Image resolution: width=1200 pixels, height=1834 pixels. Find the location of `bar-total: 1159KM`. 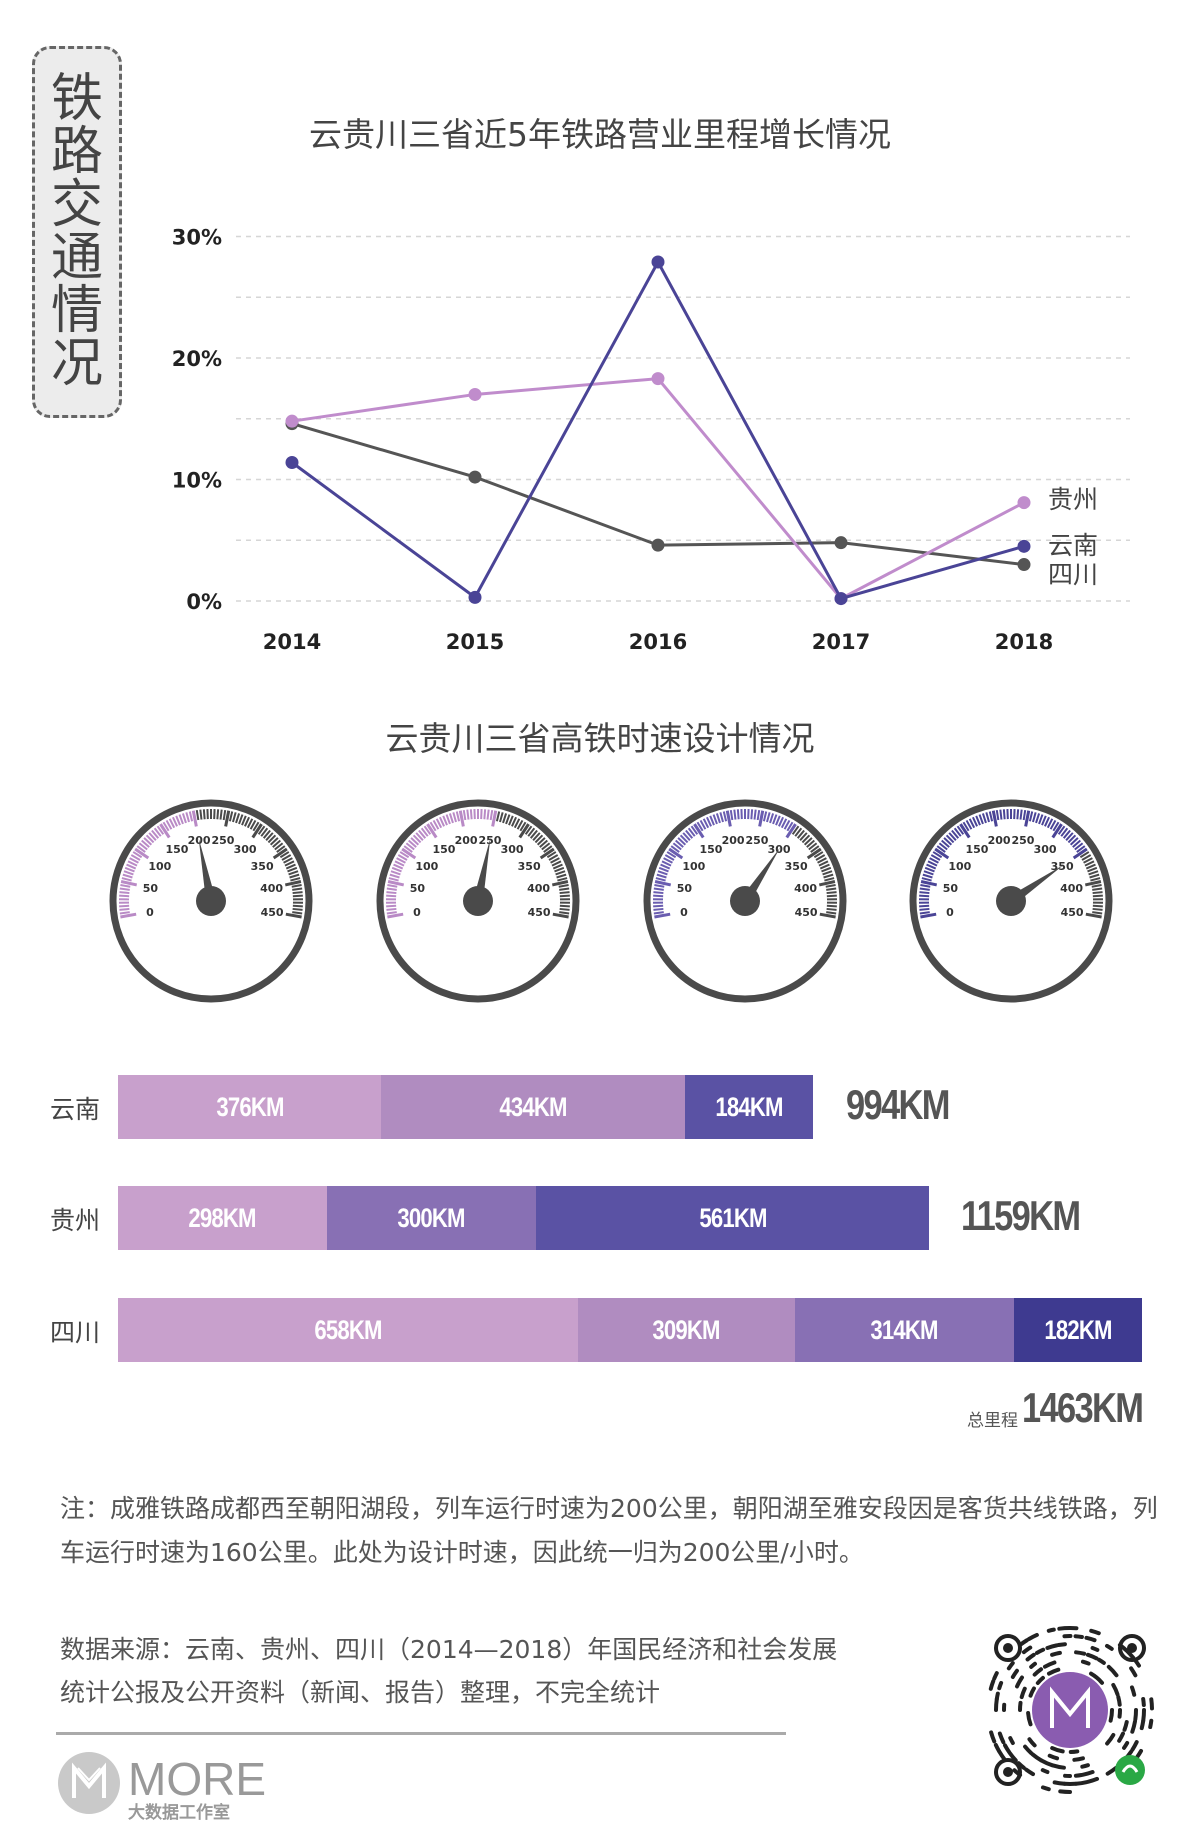

bar-total: 1159KM is located at coordinates (1020, 1215).